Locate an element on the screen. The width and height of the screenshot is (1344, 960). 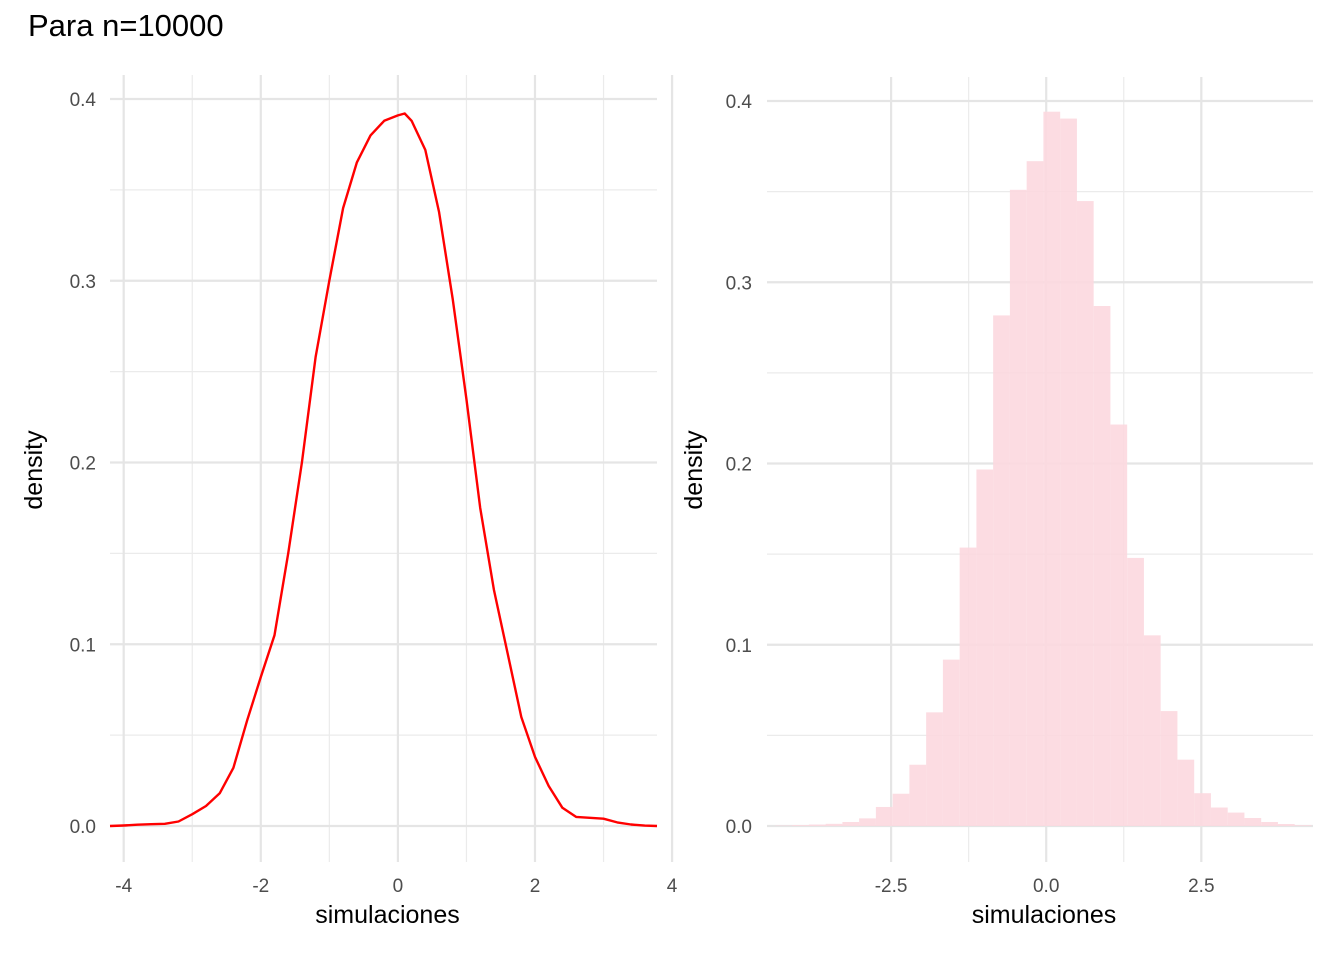
x-tick-label: -4 is located at coordinates (123, 886).